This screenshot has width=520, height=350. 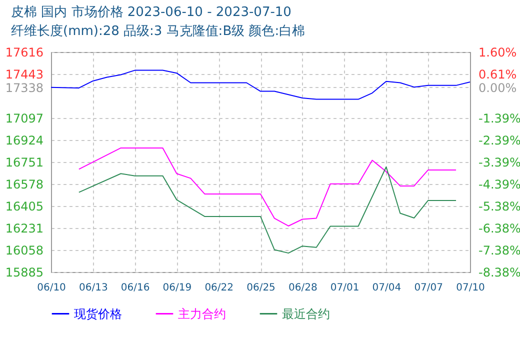 I want to click on y-tick-label: 16231, so click(x=24, y=229).